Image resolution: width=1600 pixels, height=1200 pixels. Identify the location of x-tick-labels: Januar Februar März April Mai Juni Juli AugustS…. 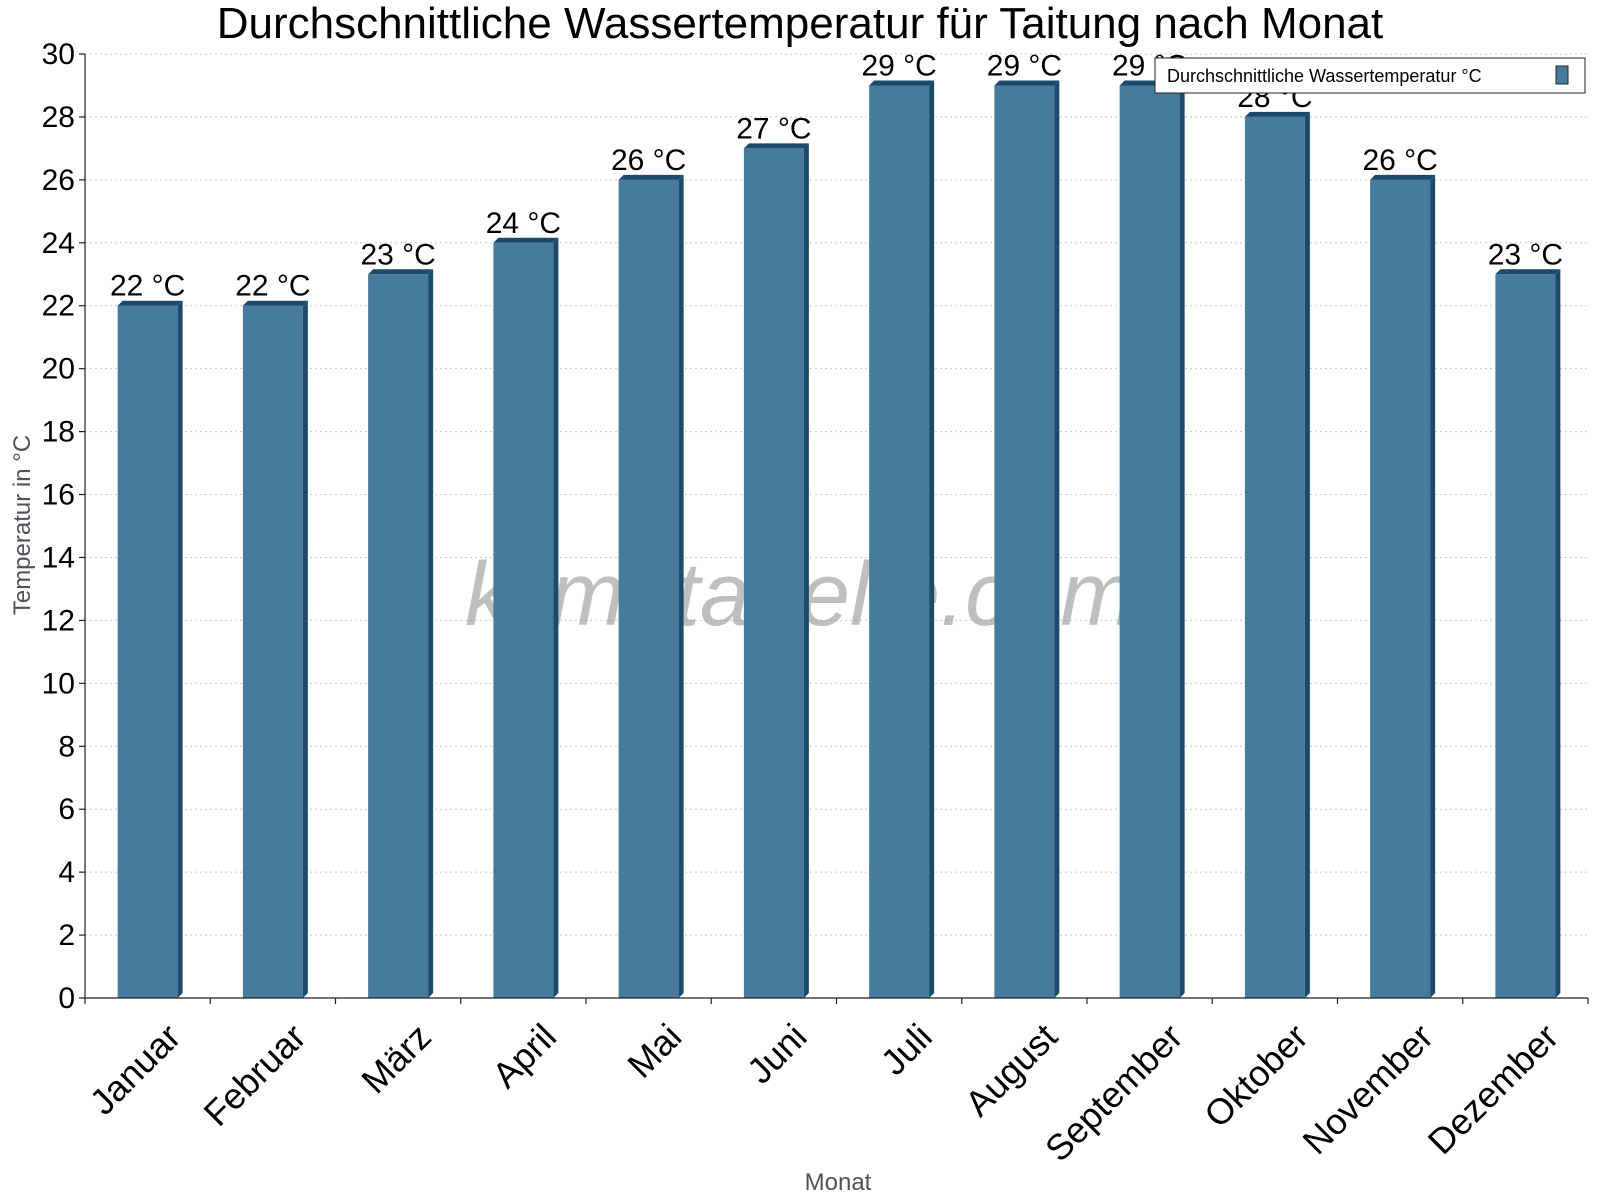
(824, 1093).